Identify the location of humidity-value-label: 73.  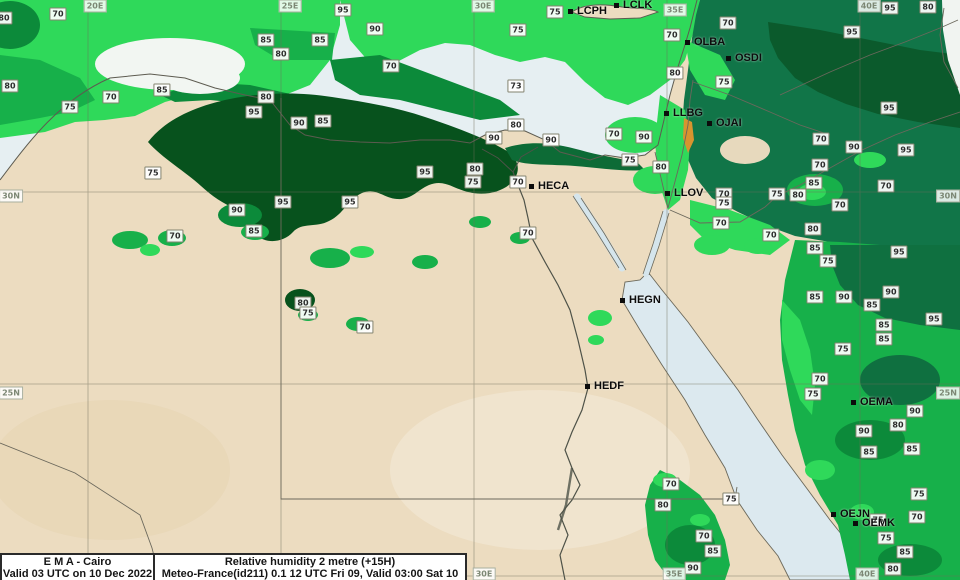
(516, 86).